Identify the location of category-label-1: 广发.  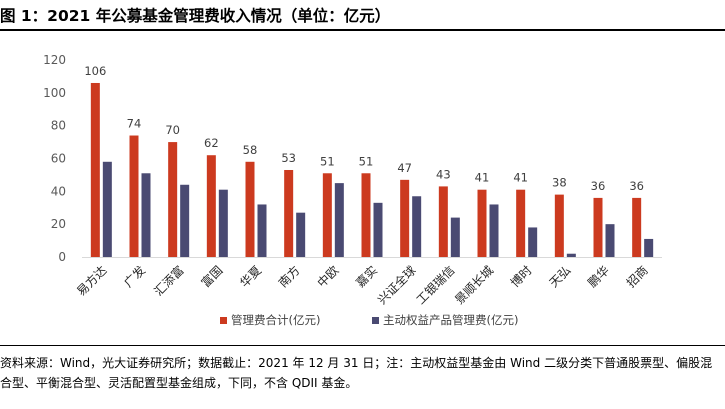
(135, 277).